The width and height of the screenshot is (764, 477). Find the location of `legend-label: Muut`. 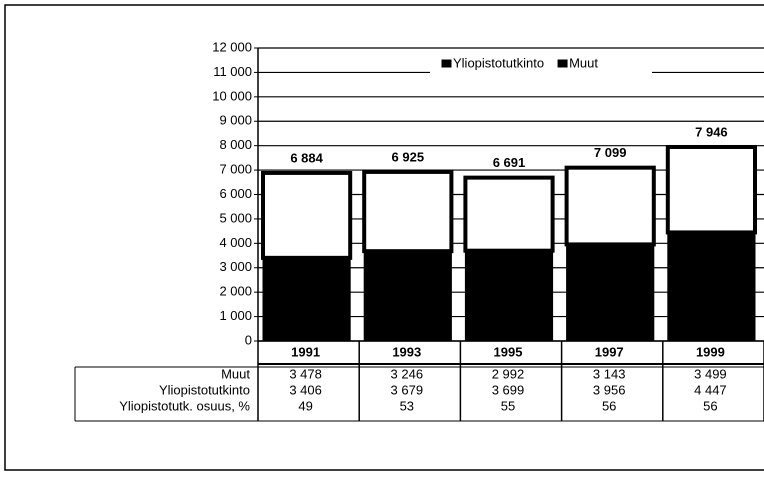

legend-label: Muut is located at coordinates (583, 62).